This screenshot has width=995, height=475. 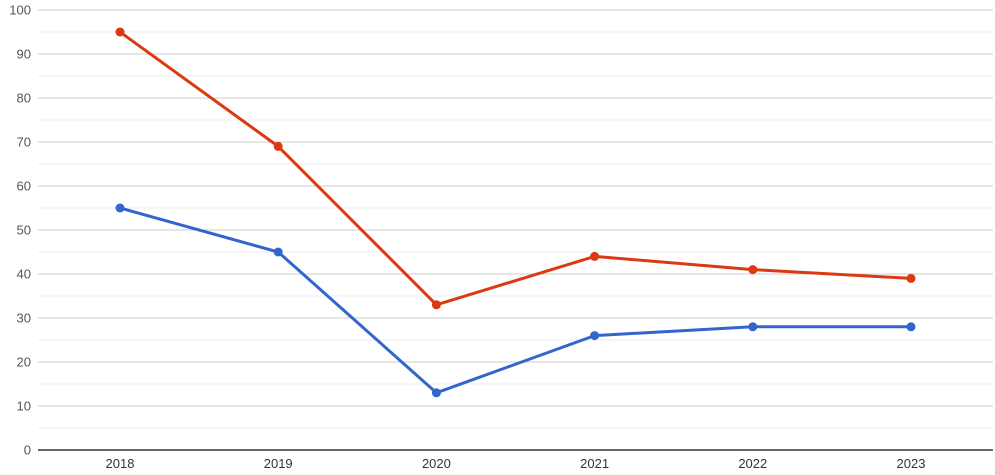 I want to click on x-tick-label: 2023, so click(x=911, y=463).